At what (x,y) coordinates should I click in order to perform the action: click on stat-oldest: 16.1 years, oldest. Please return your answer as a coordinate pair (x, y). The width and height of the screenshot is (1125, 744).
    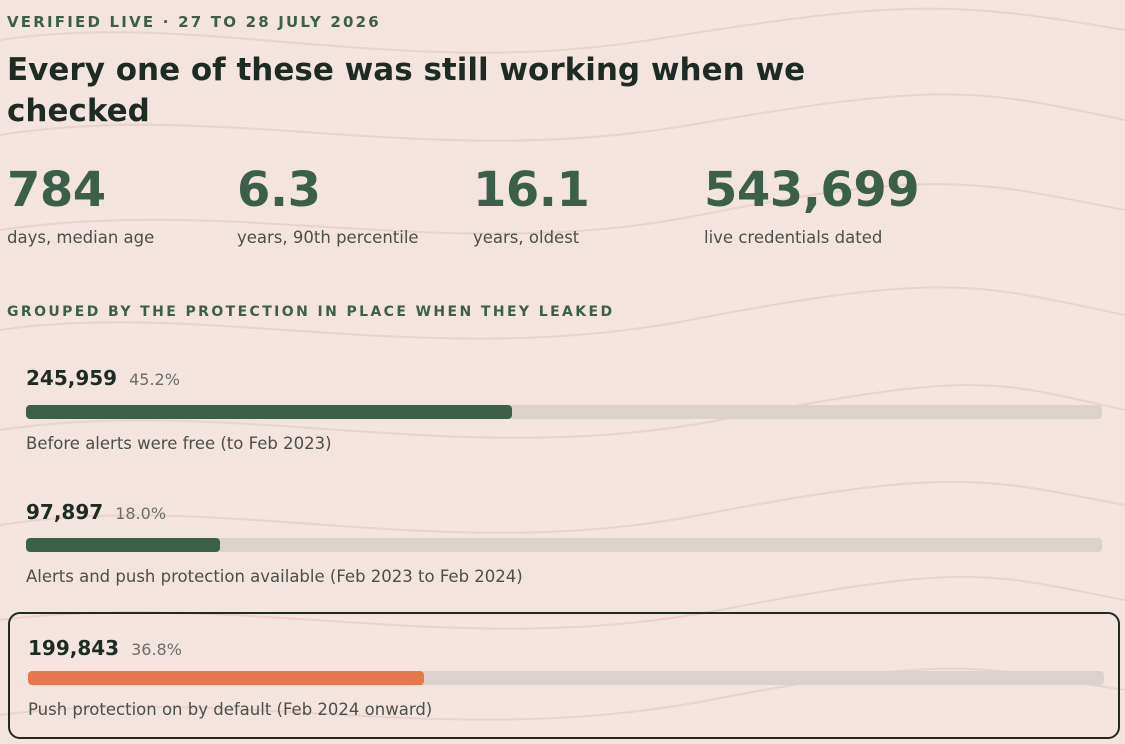
    Looking at the image, I should click on (531, 203).